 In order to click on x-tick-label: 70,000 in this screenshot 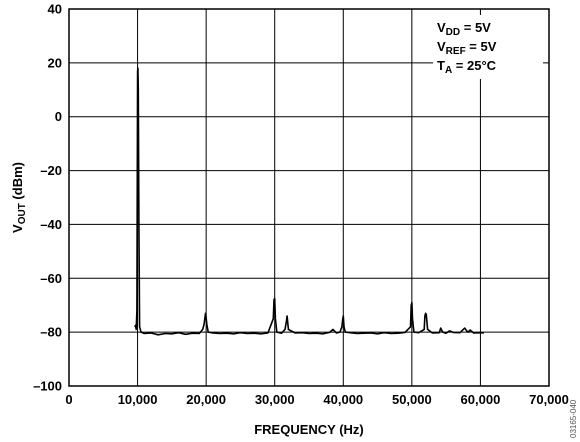, I will do `click(549, 399)`.